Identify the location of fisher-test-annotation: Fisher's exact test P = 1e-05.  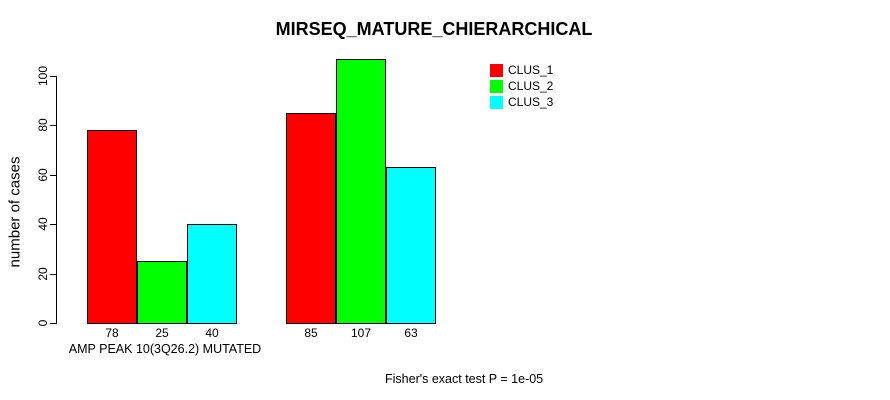
(464, 379).